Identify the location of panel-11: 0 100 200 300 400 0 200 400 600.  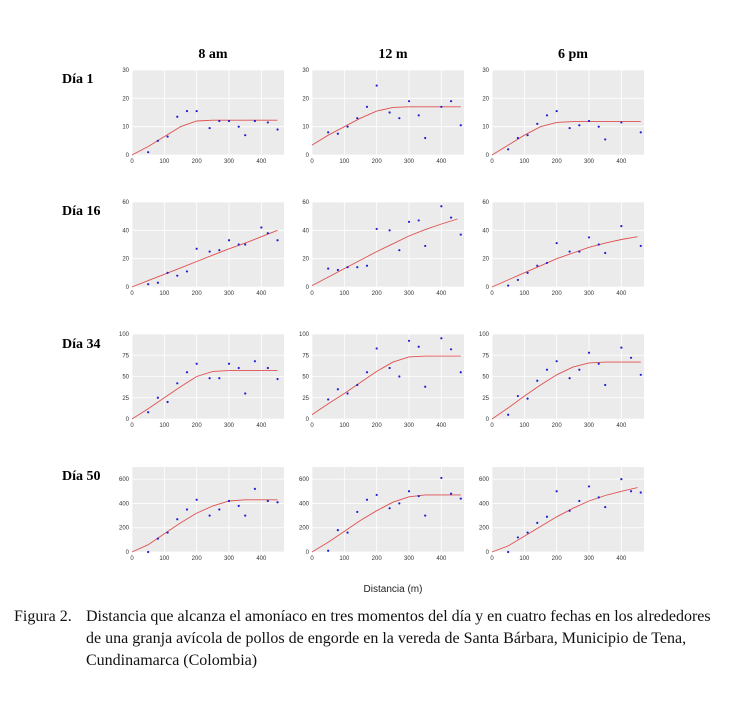
(561, 514).